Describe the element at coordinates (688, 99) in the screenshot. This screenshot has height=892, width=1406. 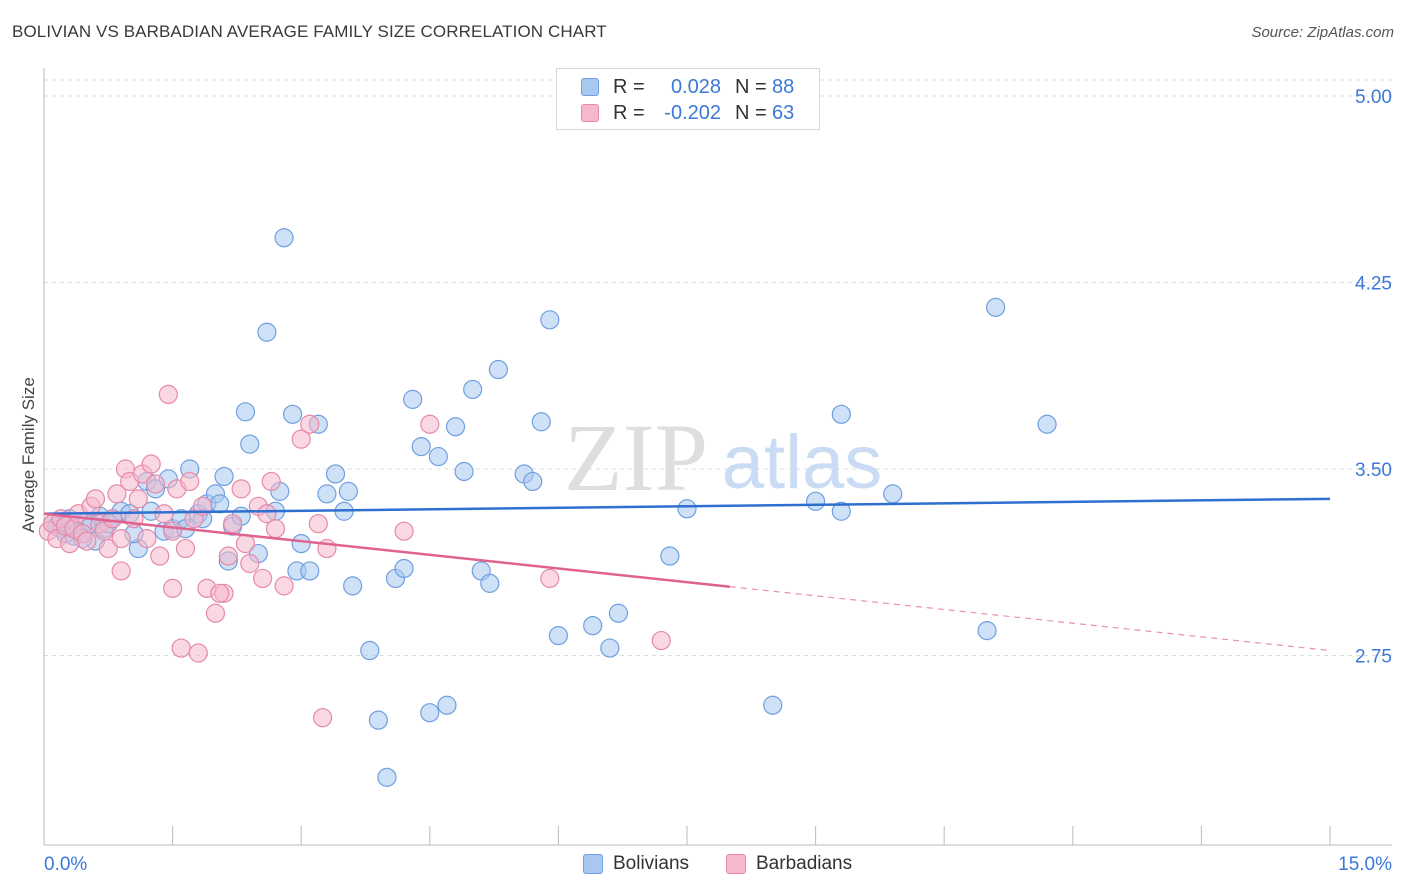
I see `correlation-legend: R = 0.028 N = 88 R = -0.202 N = 63` at that location.